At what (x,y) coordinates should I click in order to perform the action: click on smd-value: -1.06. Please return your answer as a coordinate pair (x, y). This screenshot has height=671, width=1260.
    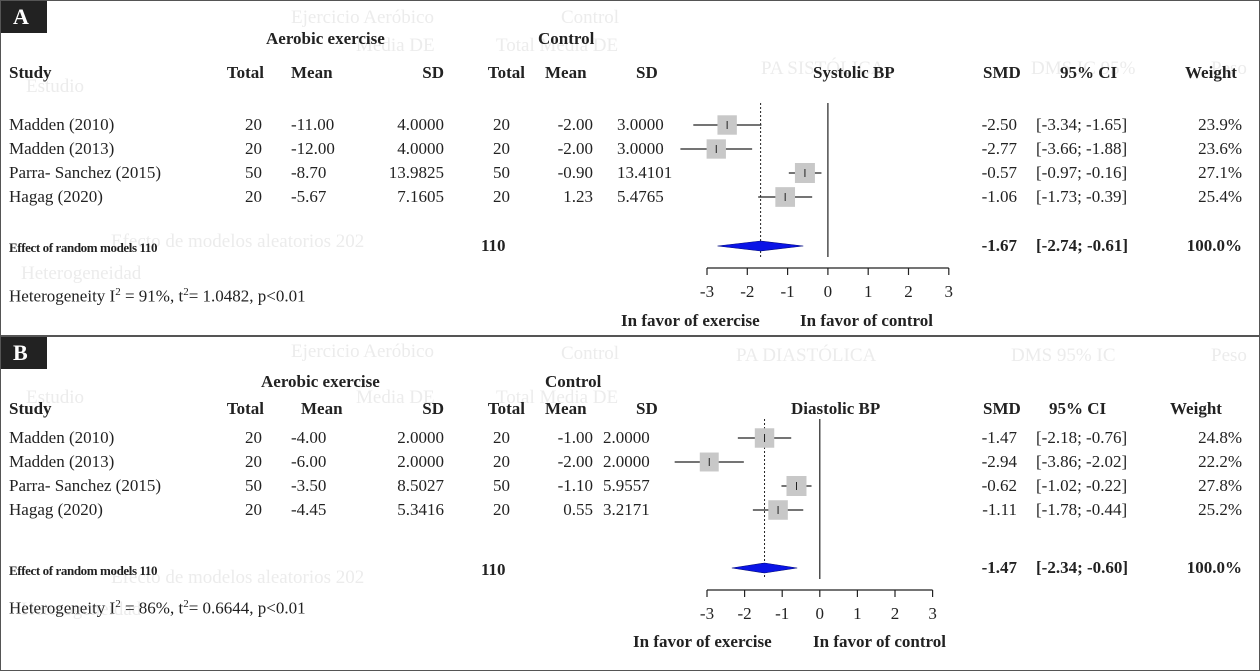
    Looking at the image, I should click on (999, 196).